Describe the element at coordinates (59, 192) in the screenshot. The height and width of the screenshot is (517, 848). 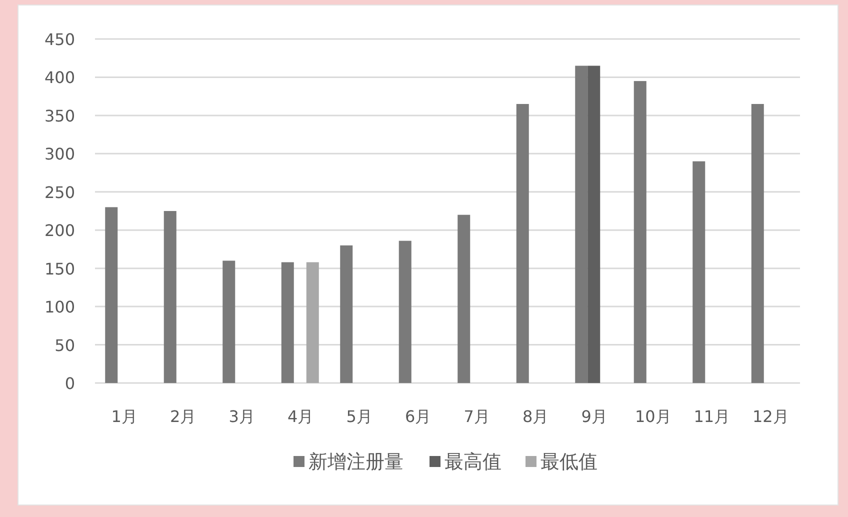
I see `y-tick-label: 250` at that location.